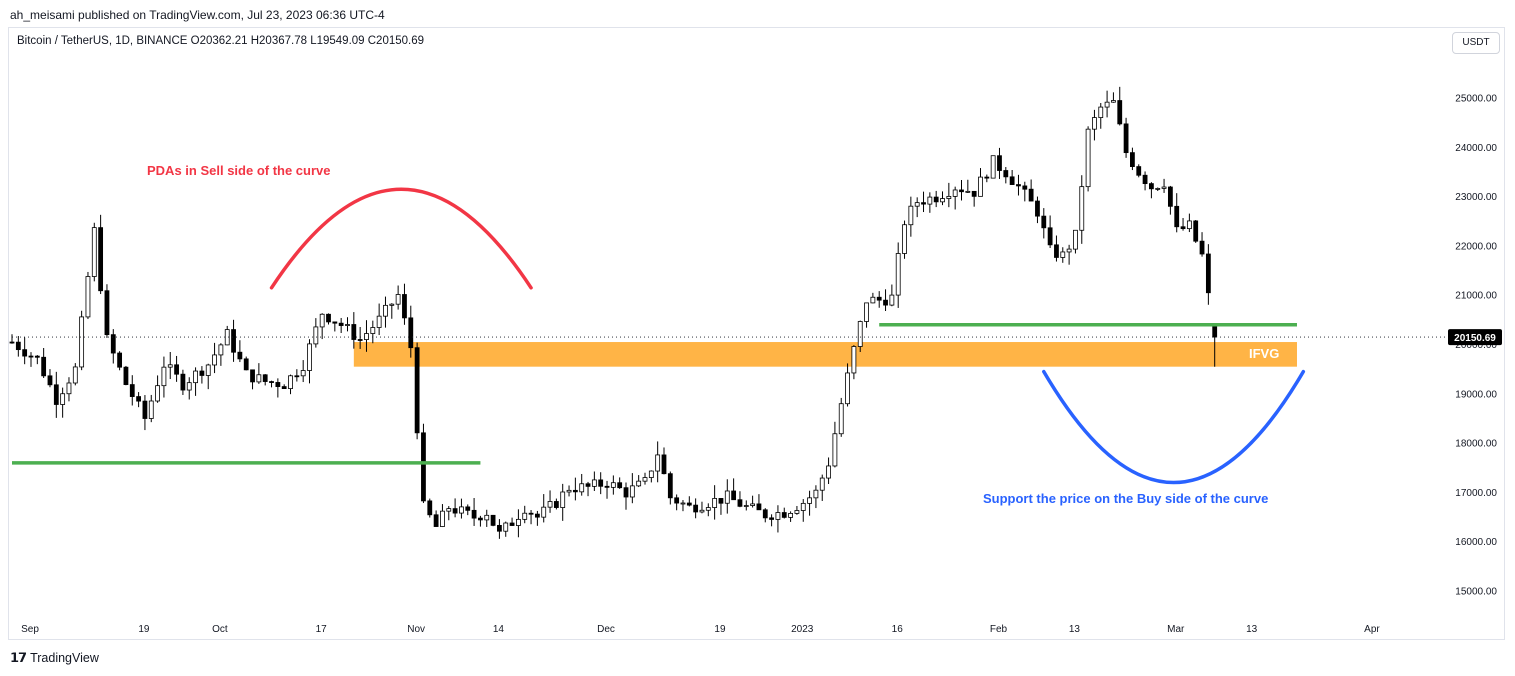 The height and width of the screenshot is (676, 1515). I want to click on tradingview-logo: 𝟭𝟳 TradingView, so click(54, 658).